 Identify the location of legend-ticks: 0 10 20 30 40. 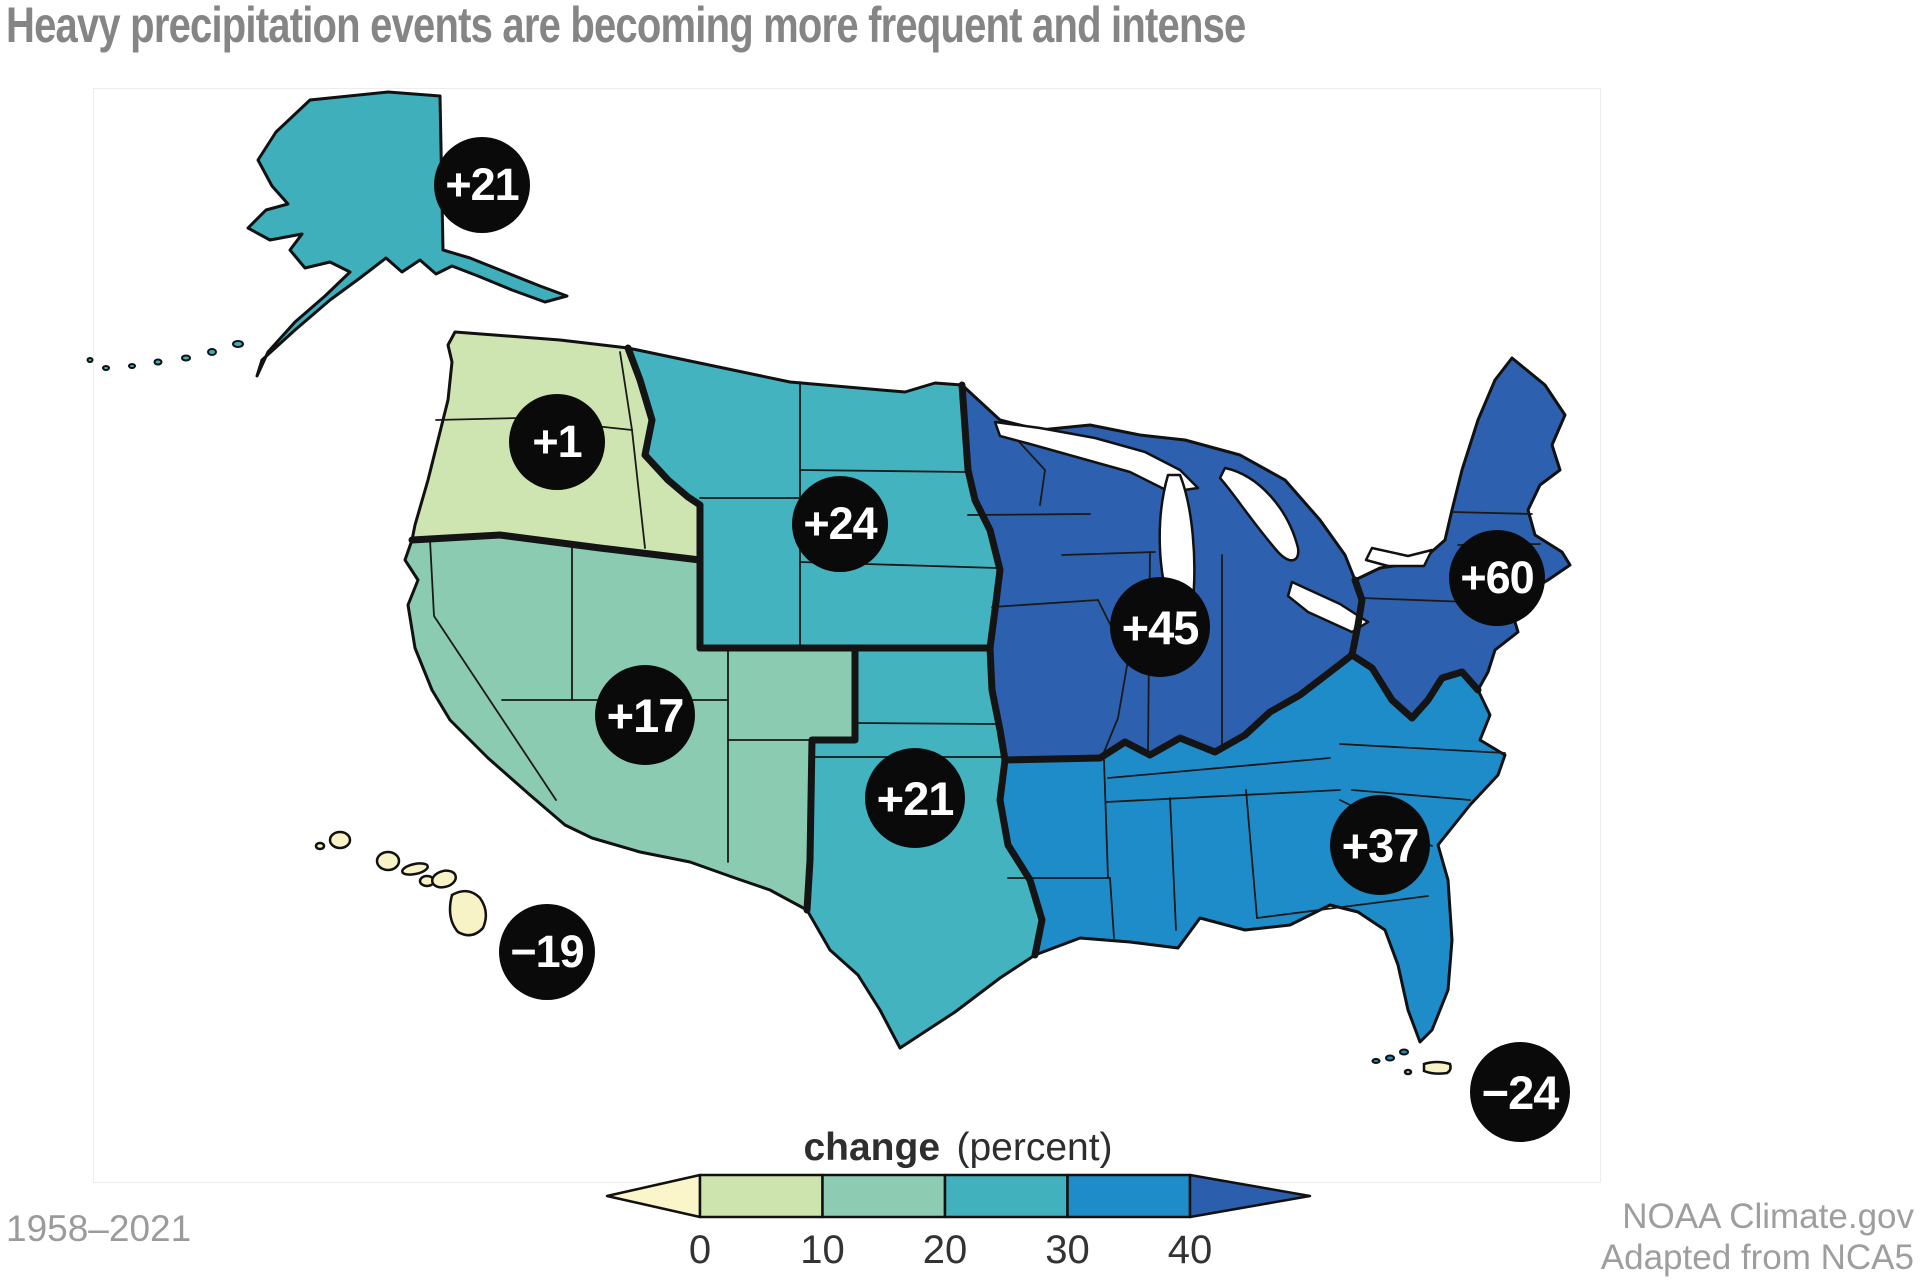
(950, 1250).